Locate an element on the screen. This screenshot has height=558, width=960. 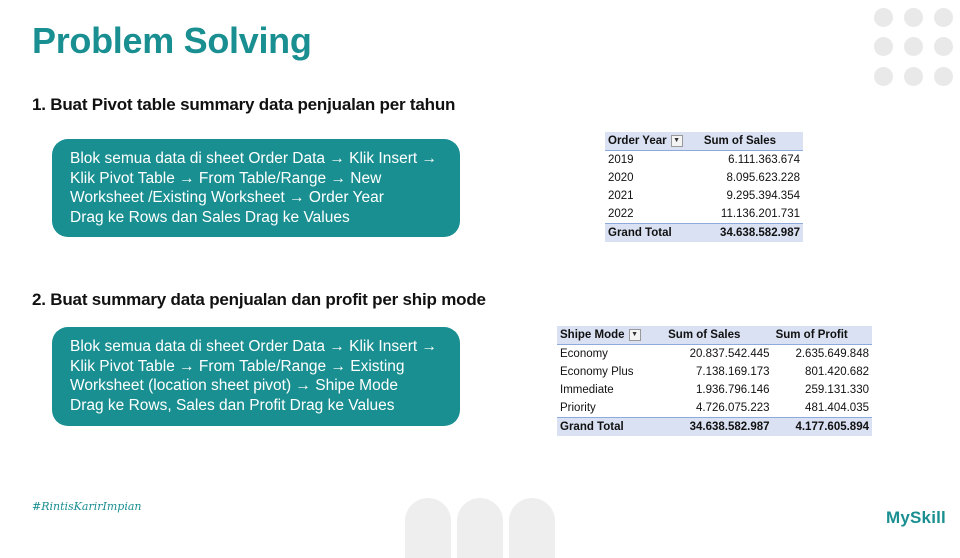
table-cell: Economy Plus is located at coordinates (597, 372).